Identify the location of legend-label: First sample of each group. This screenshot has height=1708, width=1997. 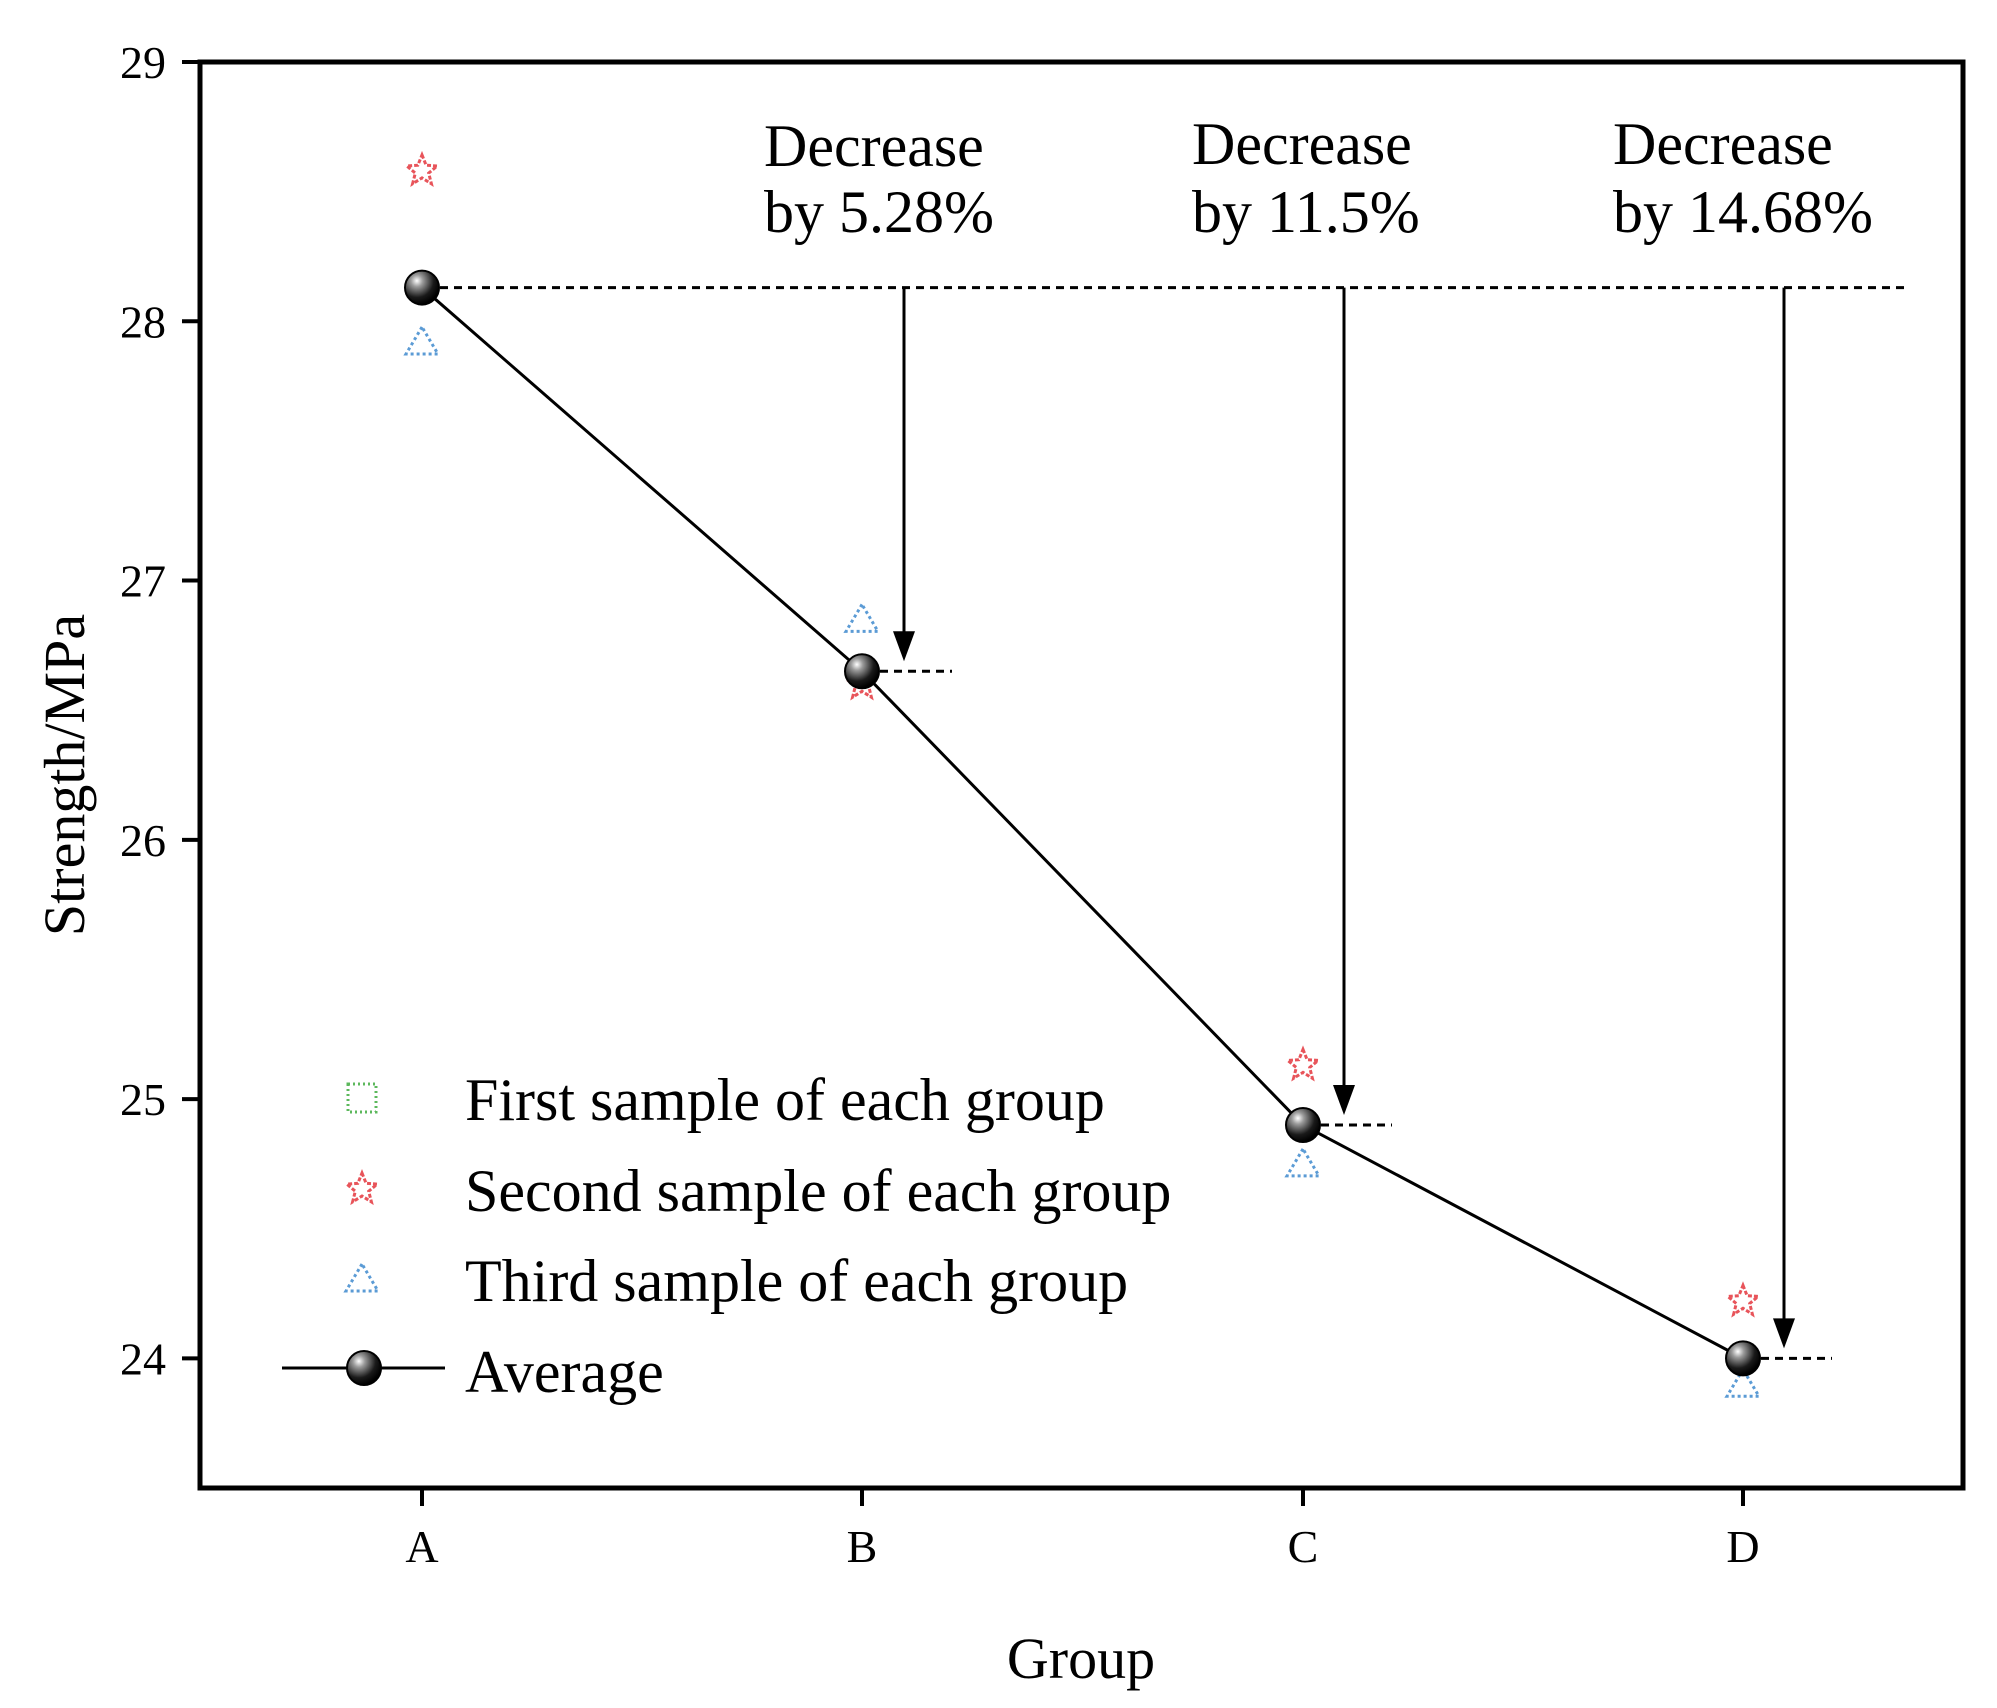
(785, 1100).